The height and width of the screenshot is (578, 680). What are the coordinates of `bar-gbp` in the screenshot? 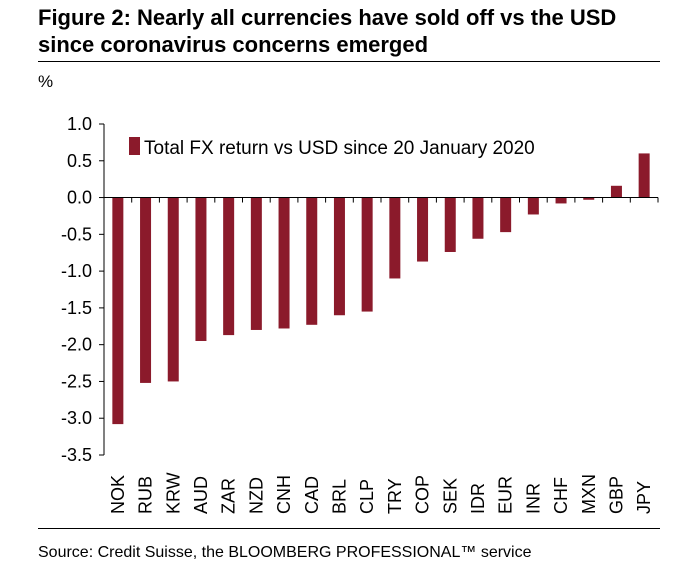 It's located at (616, 191).